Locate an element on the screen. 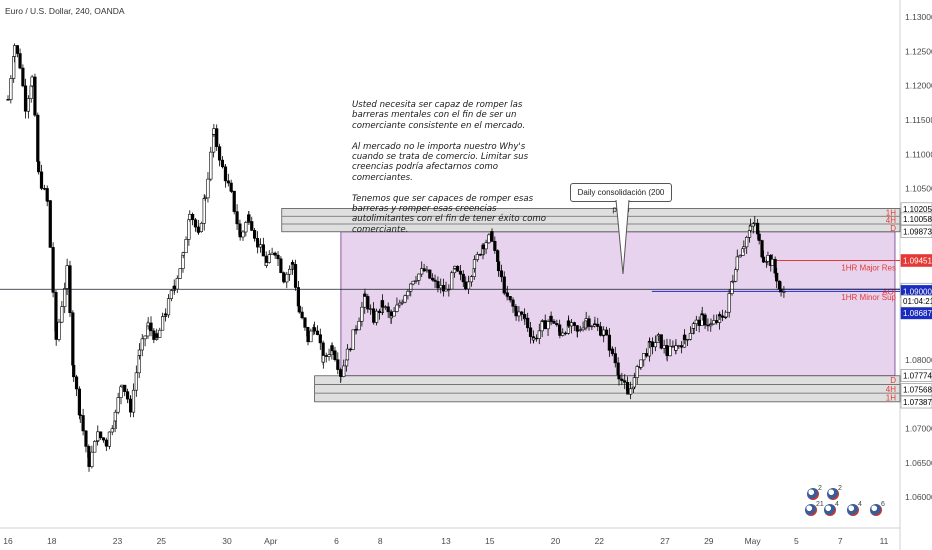  y-tick-label: 1.07000 is located at coordinates (918, 429).